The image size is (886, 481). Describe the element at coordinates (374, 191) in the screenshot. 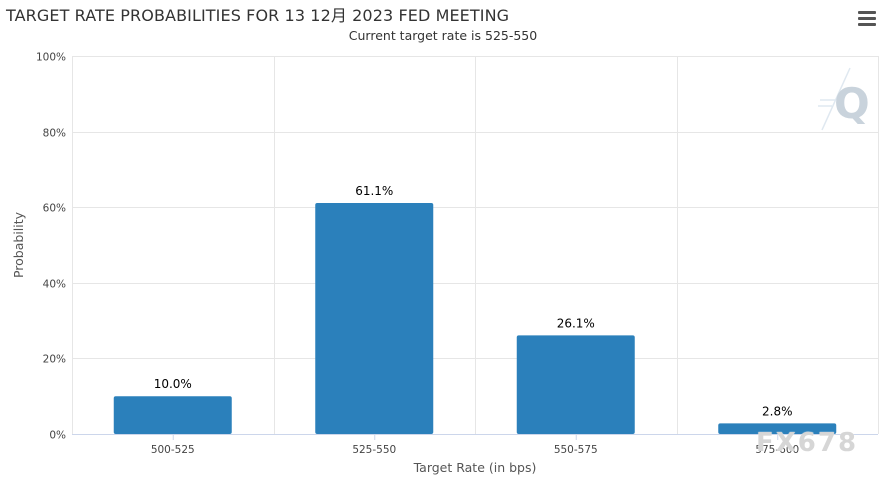

I see `data-label: 61.1%` at that location.